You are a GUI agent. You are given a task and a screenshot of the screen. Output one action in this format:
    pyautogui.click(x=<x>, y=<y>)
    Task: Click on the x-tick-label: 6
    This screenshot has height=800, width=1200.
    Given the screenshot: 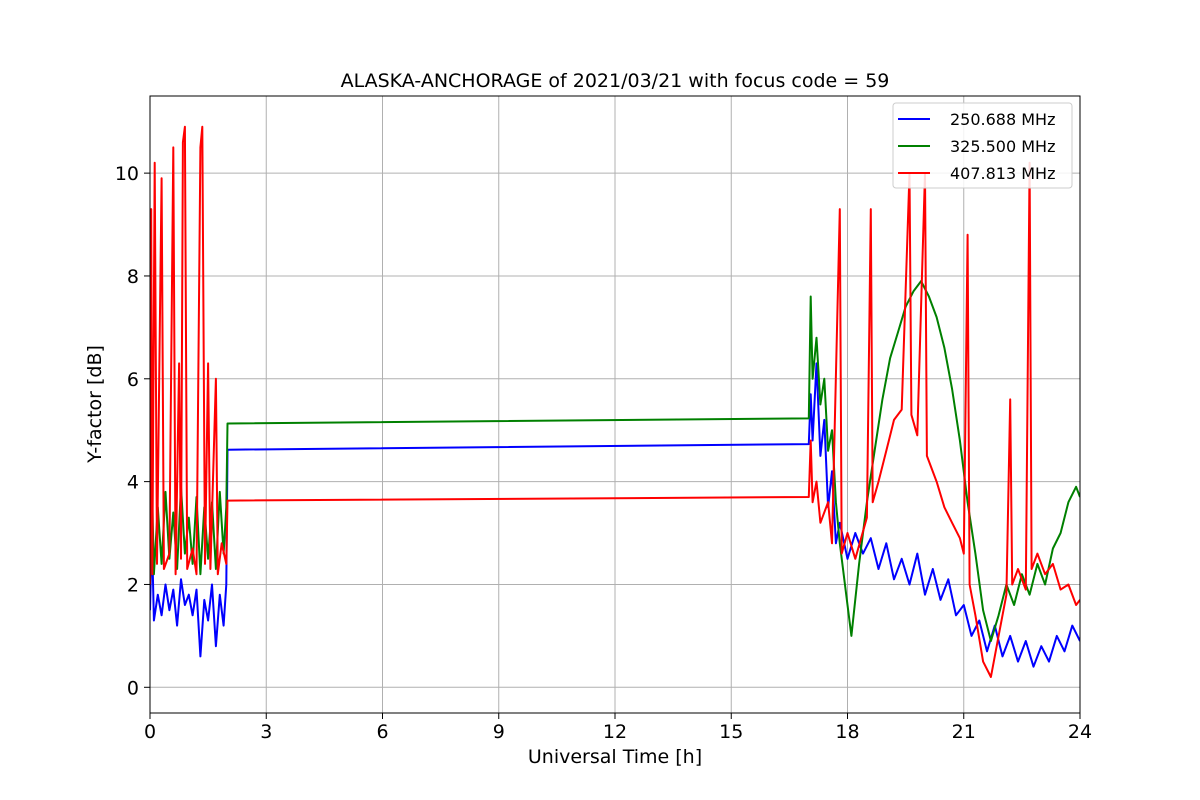 What is the action you would take?
    pyautogui.click(x=382, y=732)
    